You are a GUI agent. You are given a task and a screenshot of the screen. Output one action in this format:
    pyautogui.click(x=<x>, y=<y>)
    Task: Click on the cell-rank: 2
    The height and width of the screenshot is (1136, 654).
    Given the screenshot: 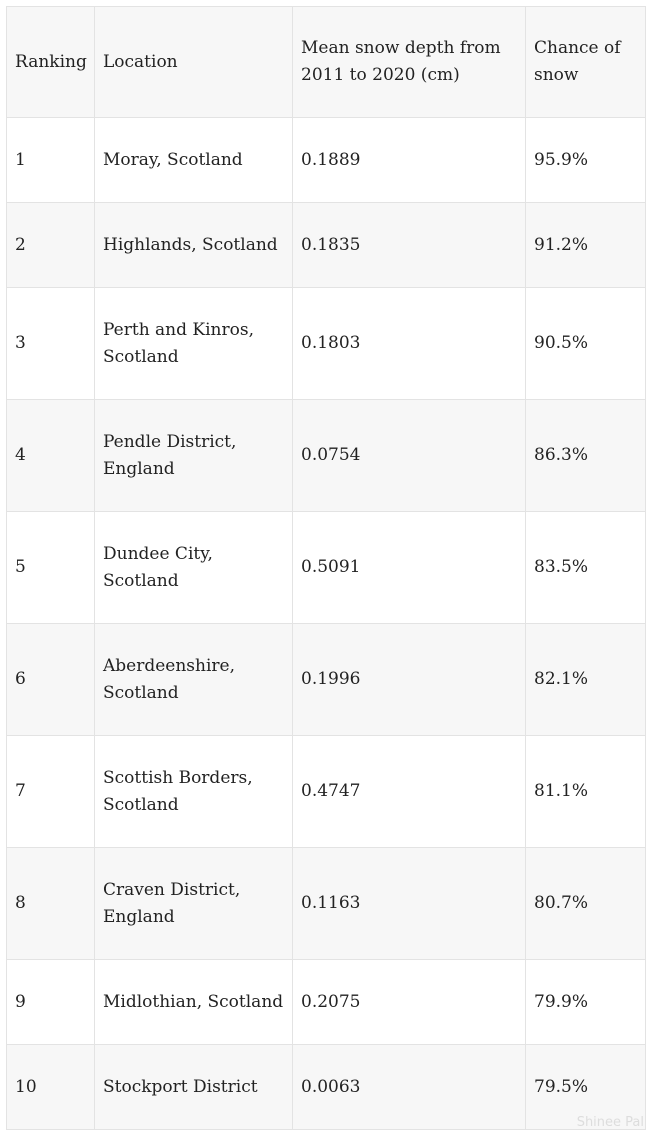 What is the action you would take?
    pyautogui.click(x=50, y=245)
    